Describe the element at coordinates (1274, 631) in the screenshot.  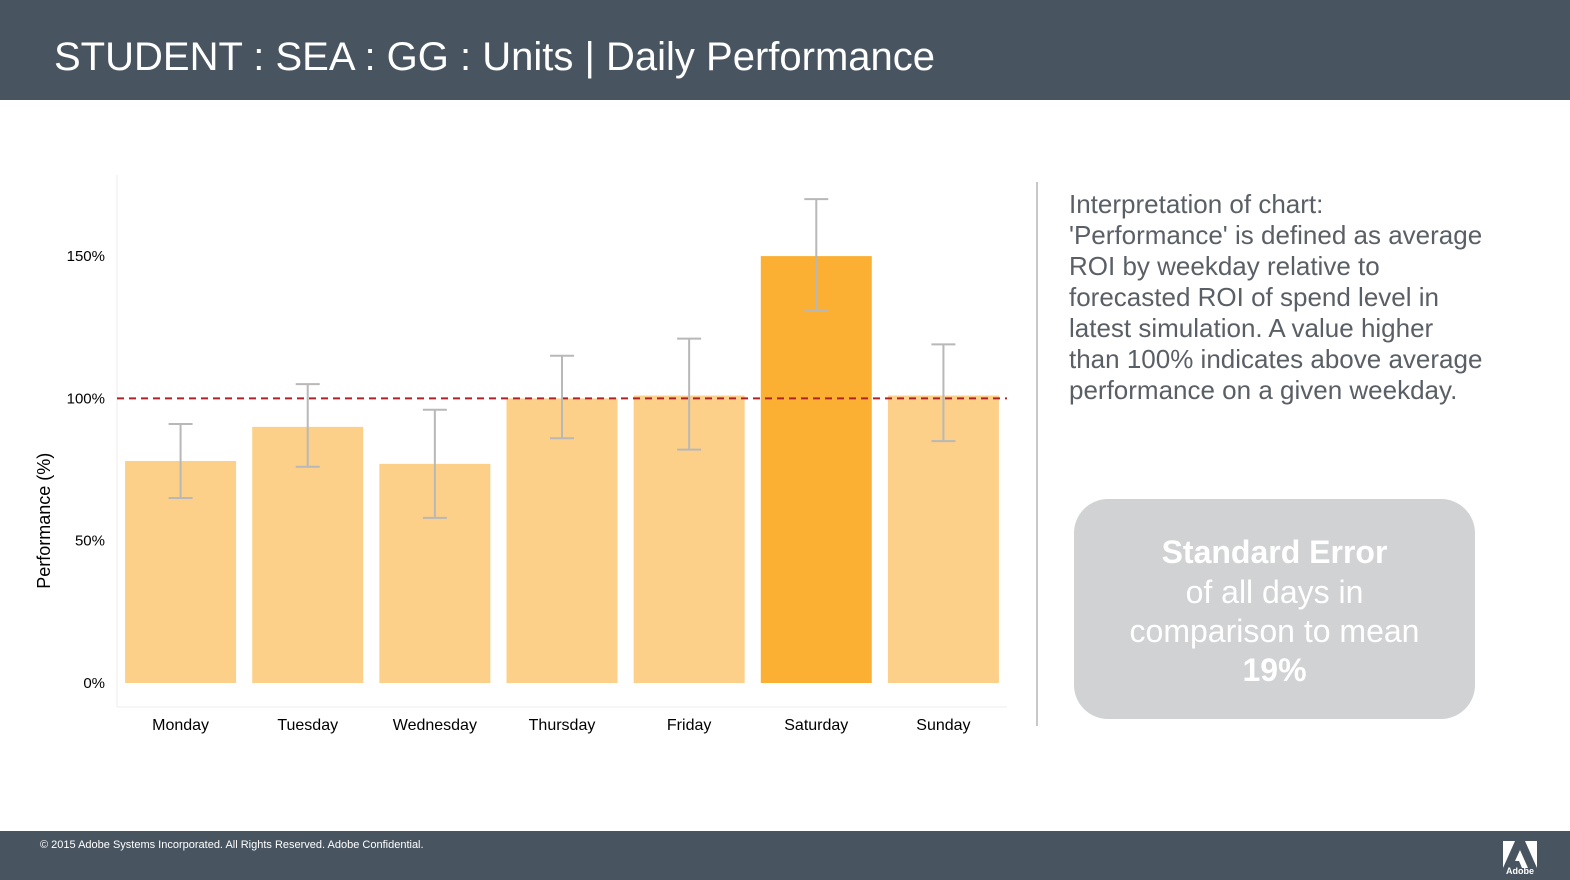
I see `standard-error-line-2: comparison to mean` at that location.